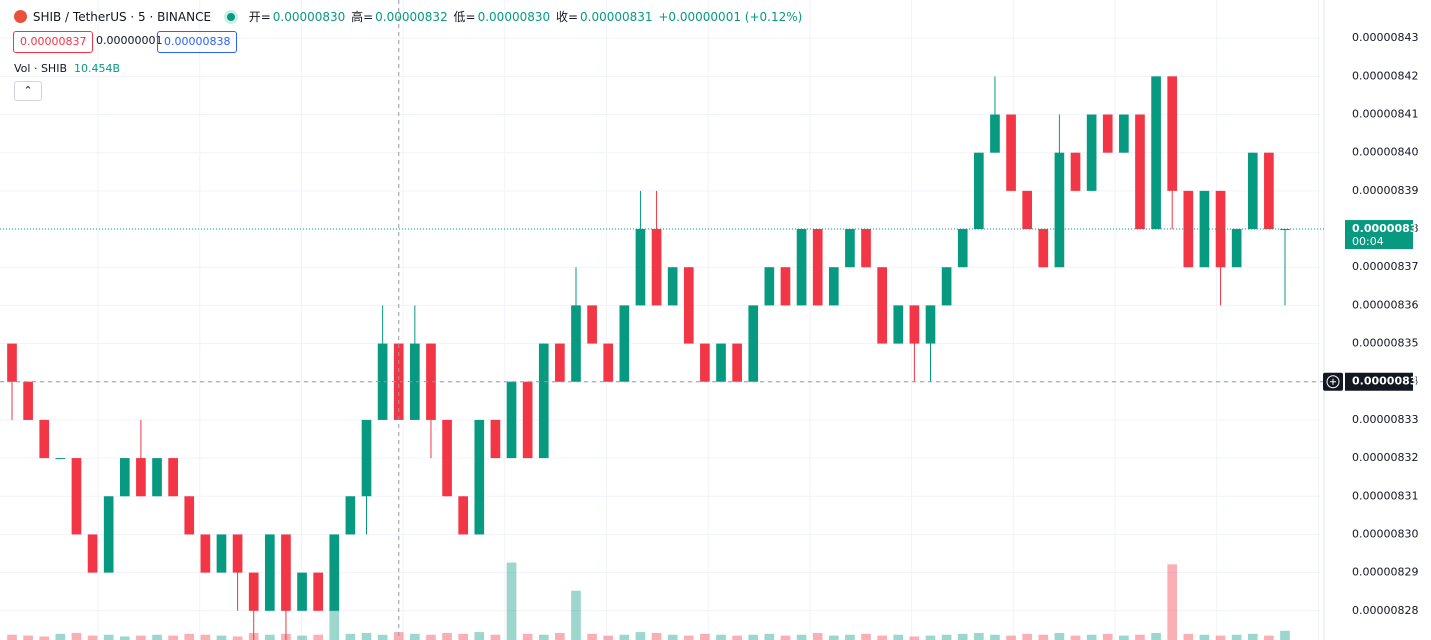  What do you see at coordinates (28, 91) in the screenshot?
I see `collapse-button: ⌃` at bounding box center [28, 91].